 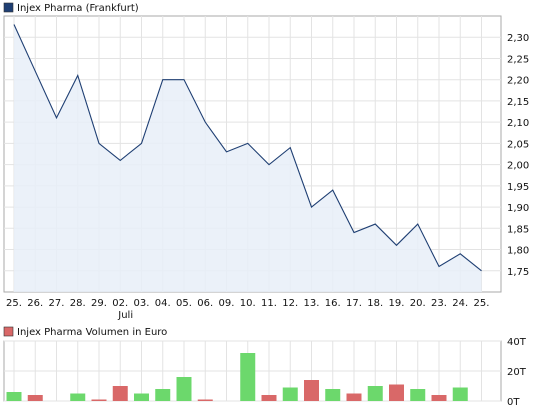 What do you see at coordinates (518, 38) in the screenshot?
I see `price-y-tick-label-0: 2,30` at bounding box center [518, 38].